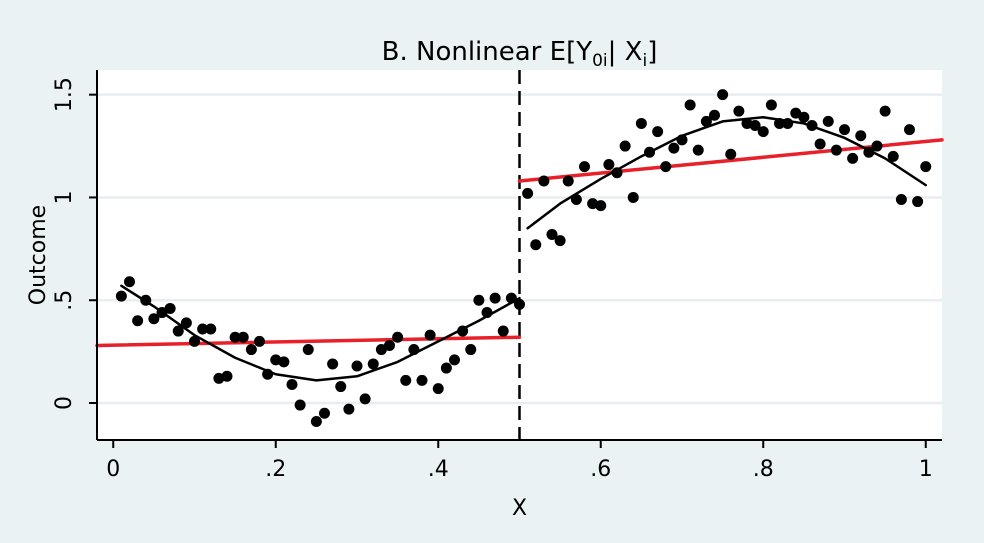 This screenshot has height=543, width=984. What do you see at coordinates (64, 94) in the screenshot?
I see `y-tick-label: 1.5` at bounding box center [64, 94].